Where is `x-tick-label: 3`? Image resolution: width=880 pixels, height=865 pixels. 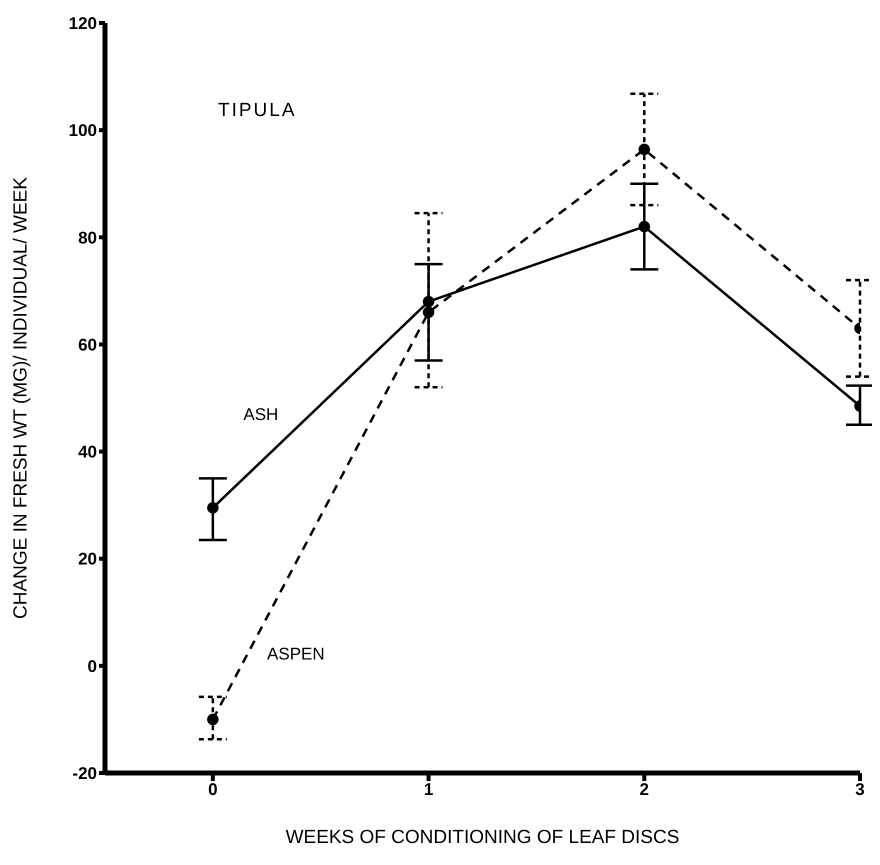 x-tick-label: 3 is located at coordinates (860, 790).